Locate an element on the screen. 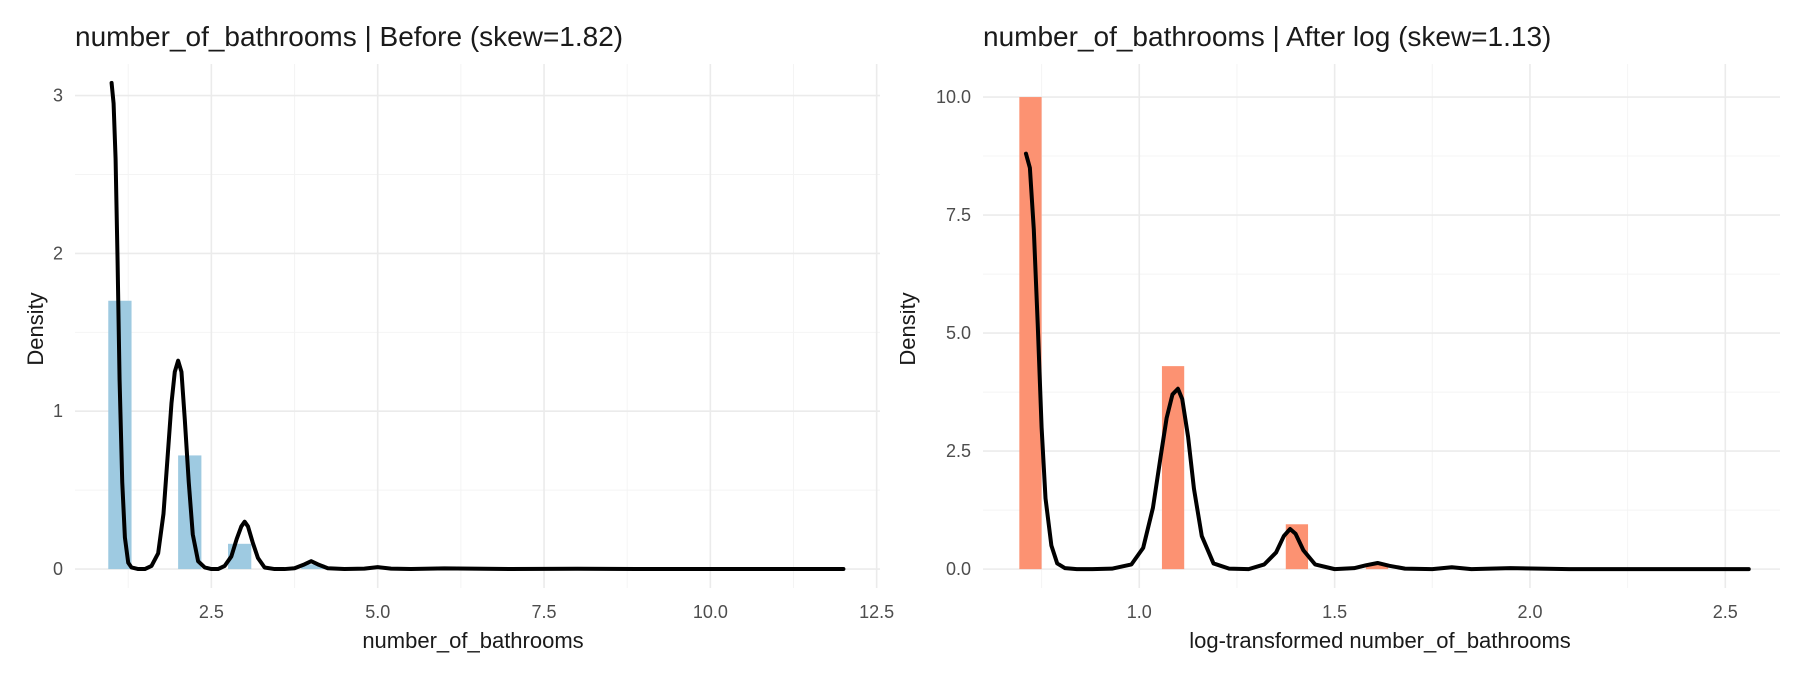 The image size is (1800, 675). x-tick-label: 1.0 is located at coordinates (1139, 612).